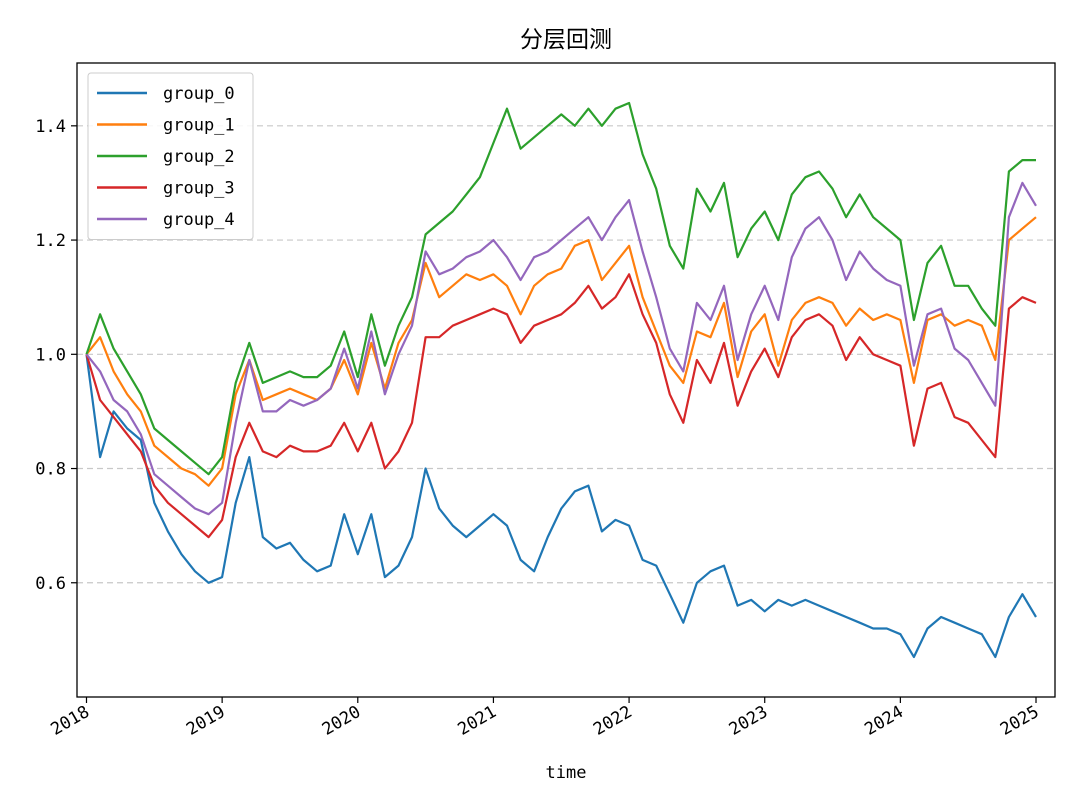 This screenshot has width=1080, height=810. I want to click on legend-box, so click(170, 156).